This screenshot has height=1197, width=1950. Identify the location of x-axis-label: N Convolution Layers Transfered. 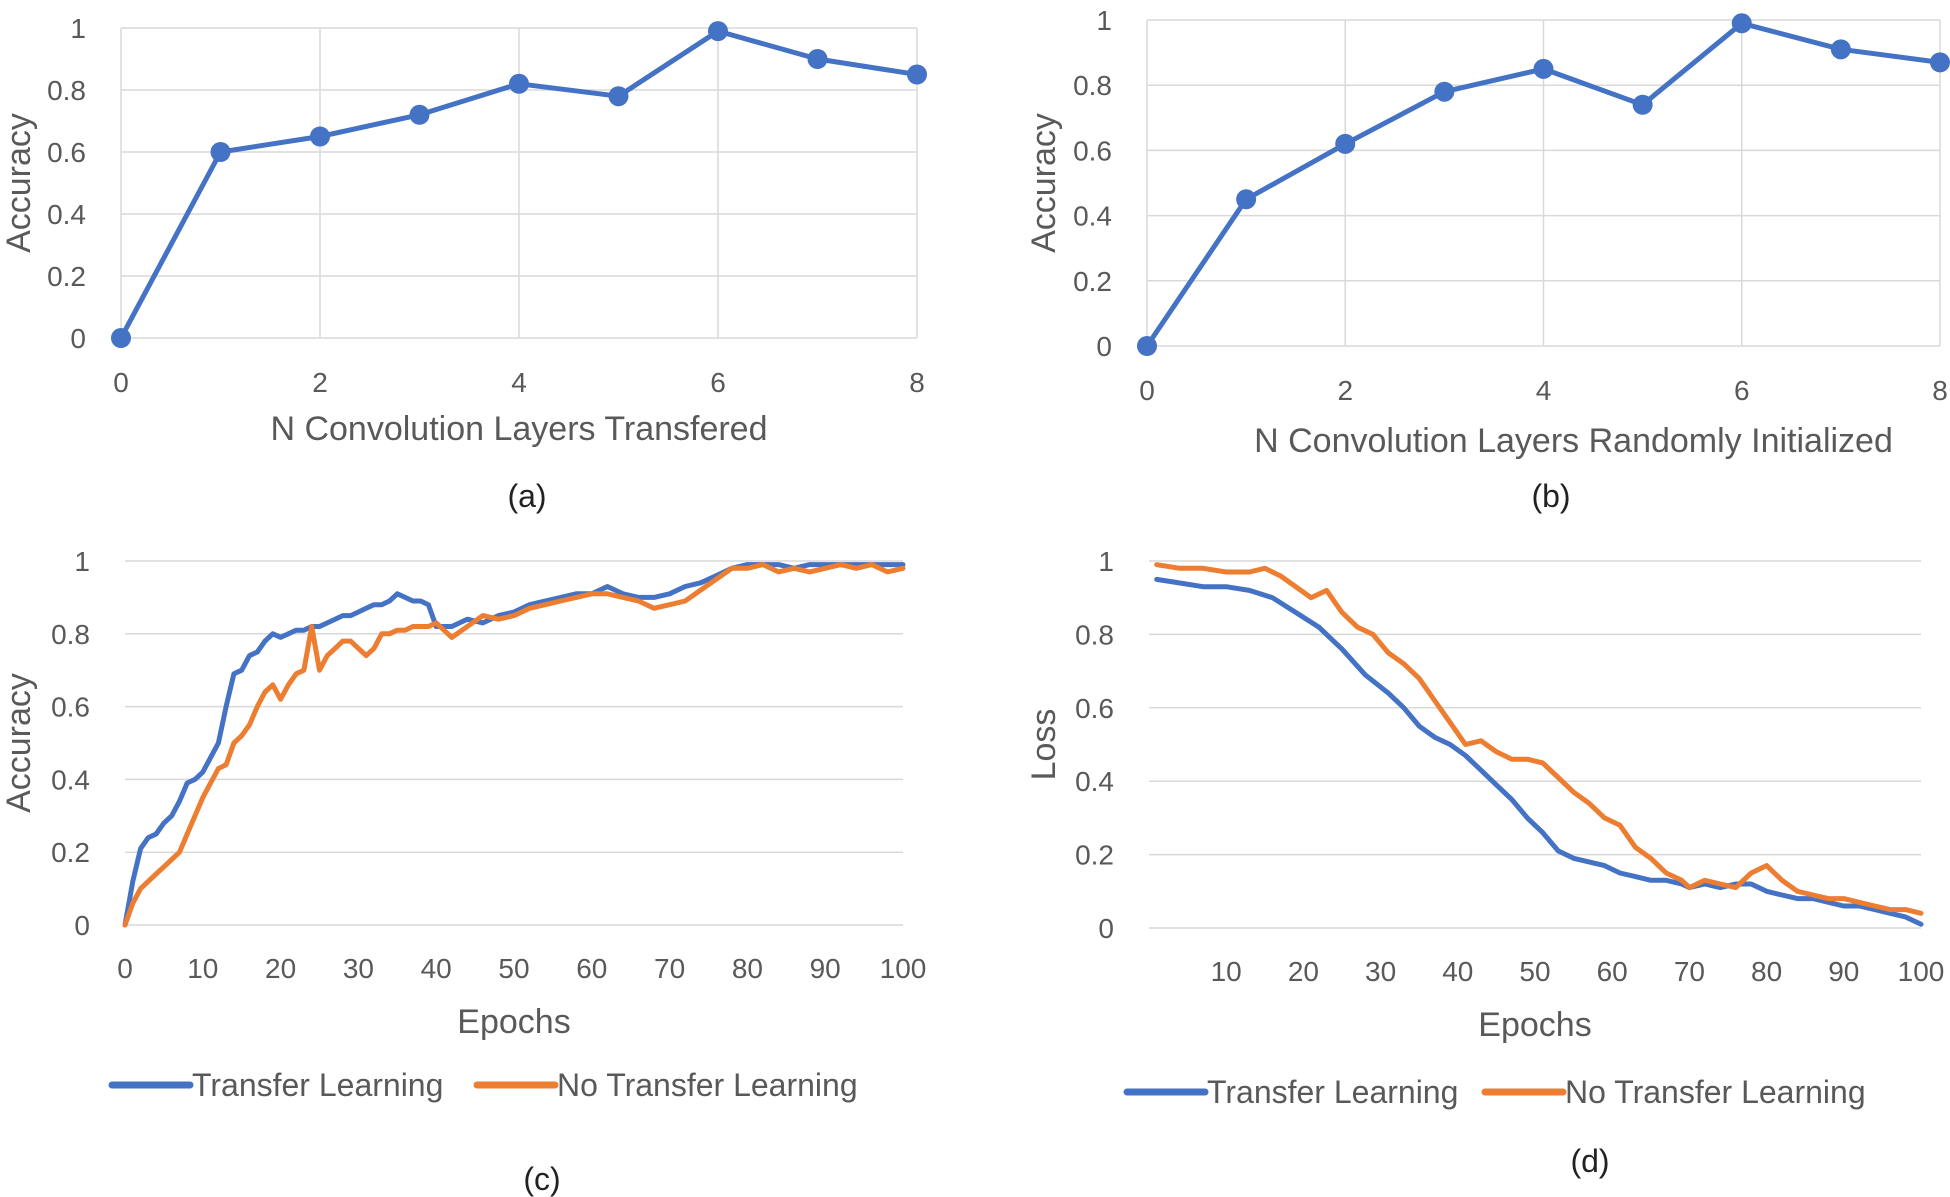
(518, 429).